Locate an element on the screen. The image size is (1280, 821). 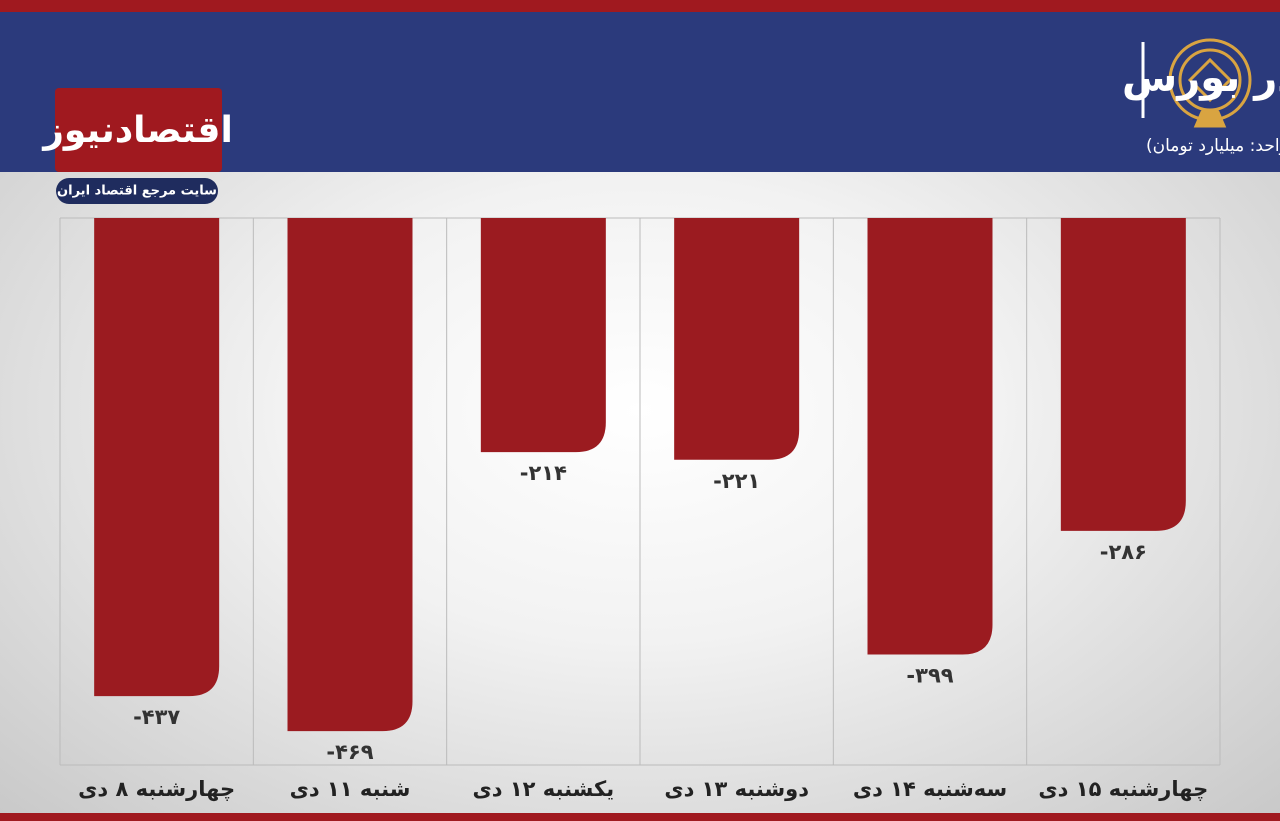
x-tick-label: شنبه ۱۱ دی is located at coordinates (350, 789).